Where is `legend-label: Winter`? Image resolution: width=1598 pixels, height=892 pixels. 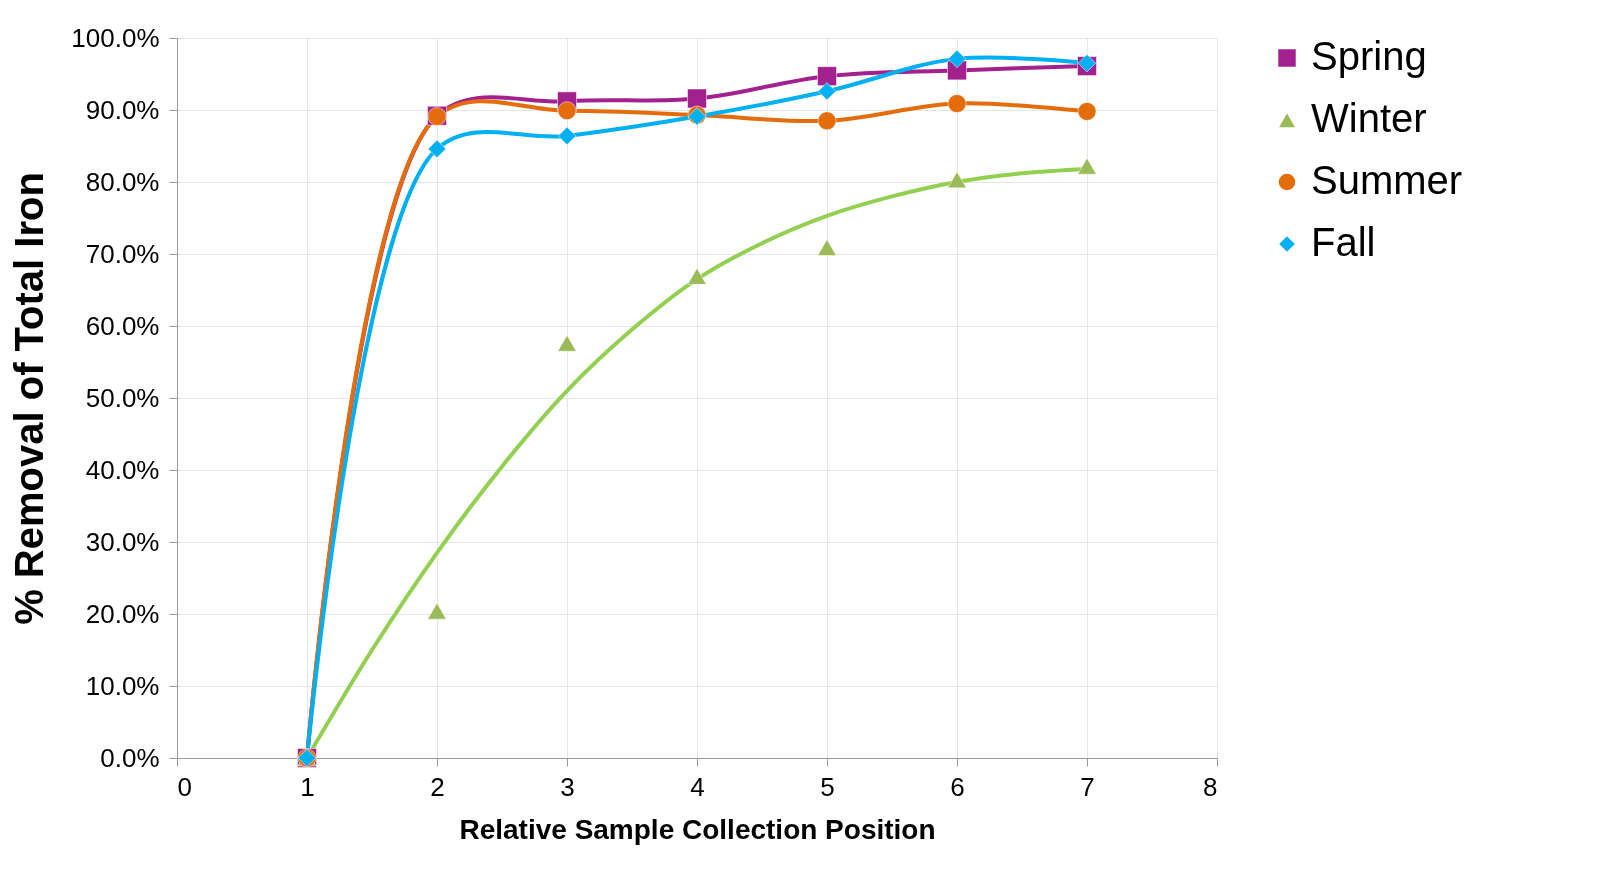
legend-label: Winter is located at coordinates (1369, 118).